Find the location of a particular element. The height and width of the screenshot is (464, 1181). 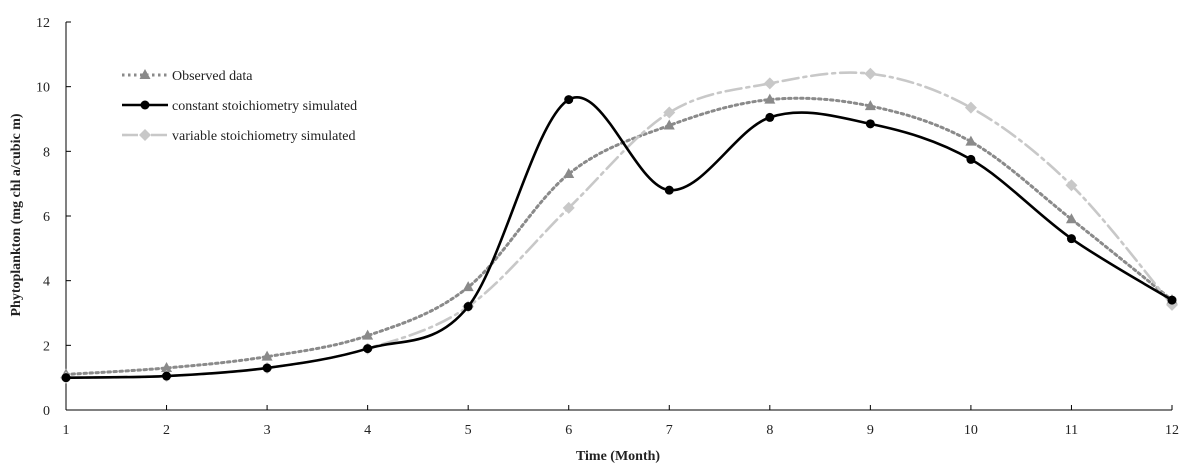

x-tick-label: 12 is located at coordinates (1172, 430).